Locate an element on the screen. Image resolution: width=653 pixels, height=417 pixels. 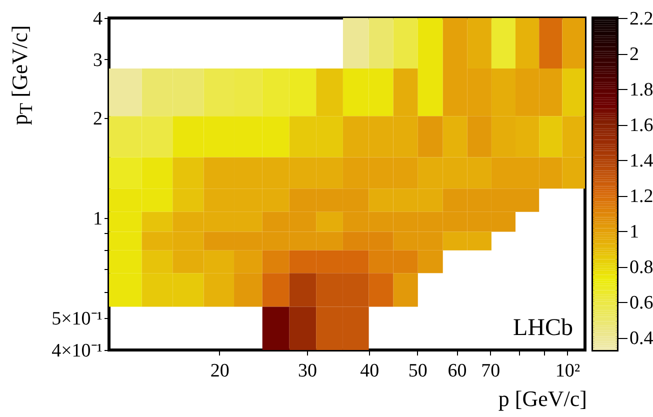
color-bar-label: 1.2 is located at coordinates (641, 197).